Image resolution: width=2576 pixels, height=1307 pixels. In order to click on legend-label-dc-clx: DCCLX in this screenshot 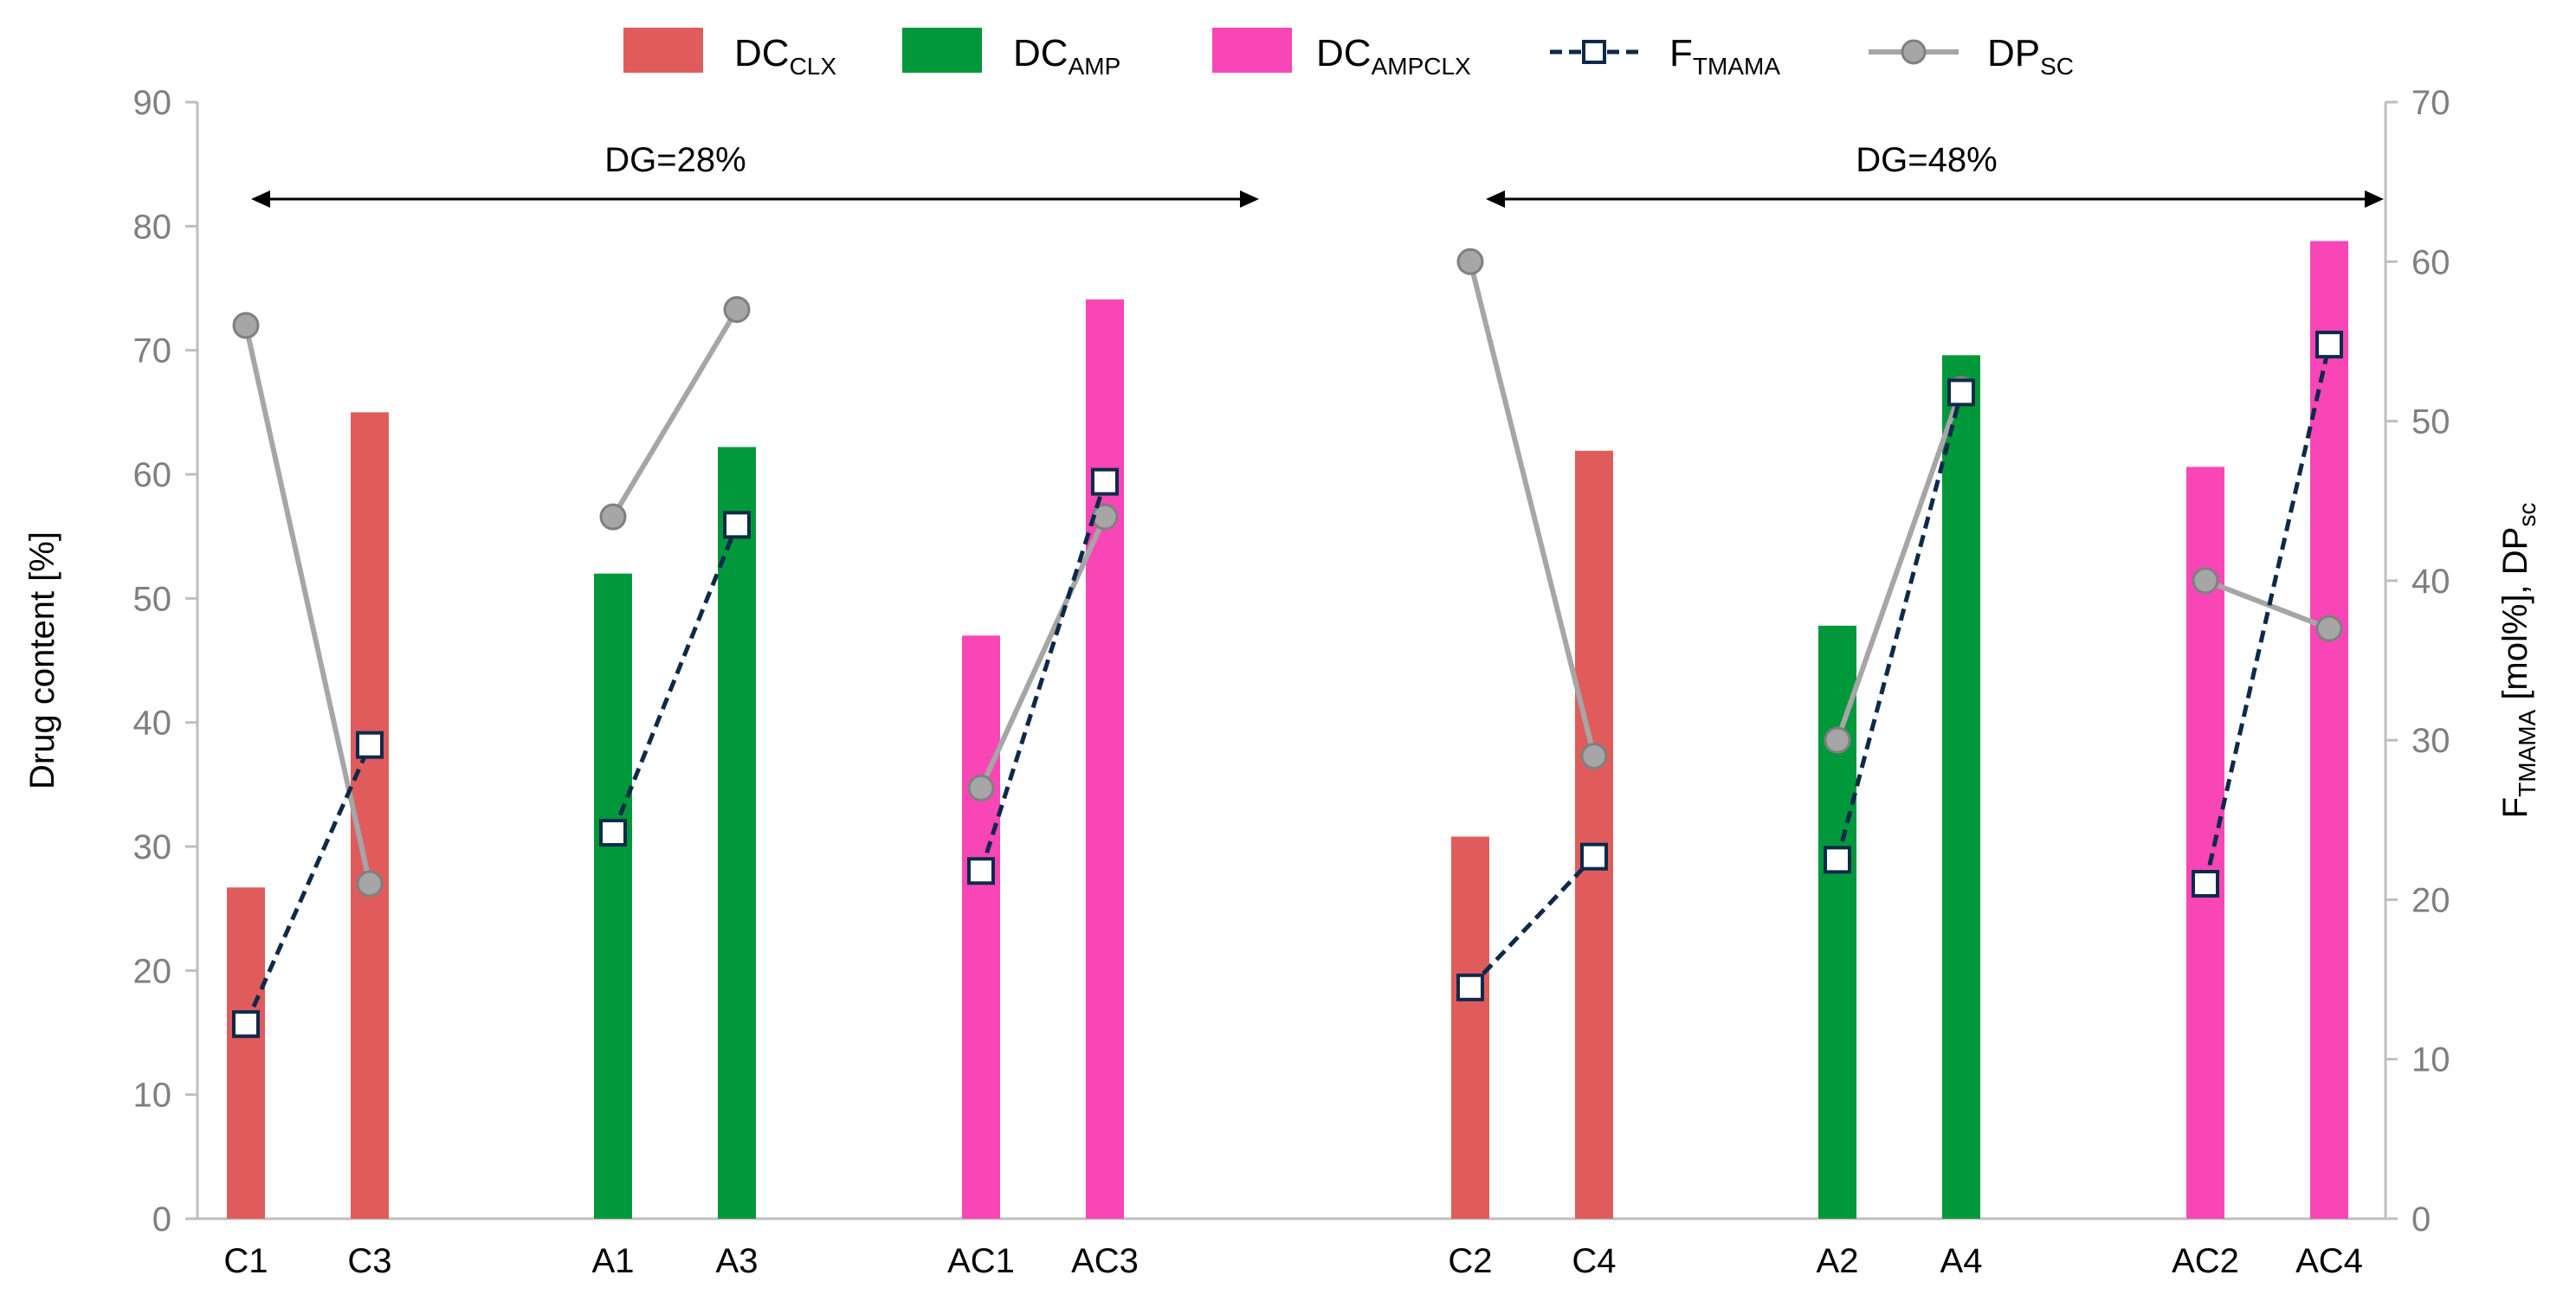, I will do `click(785, 56)`.